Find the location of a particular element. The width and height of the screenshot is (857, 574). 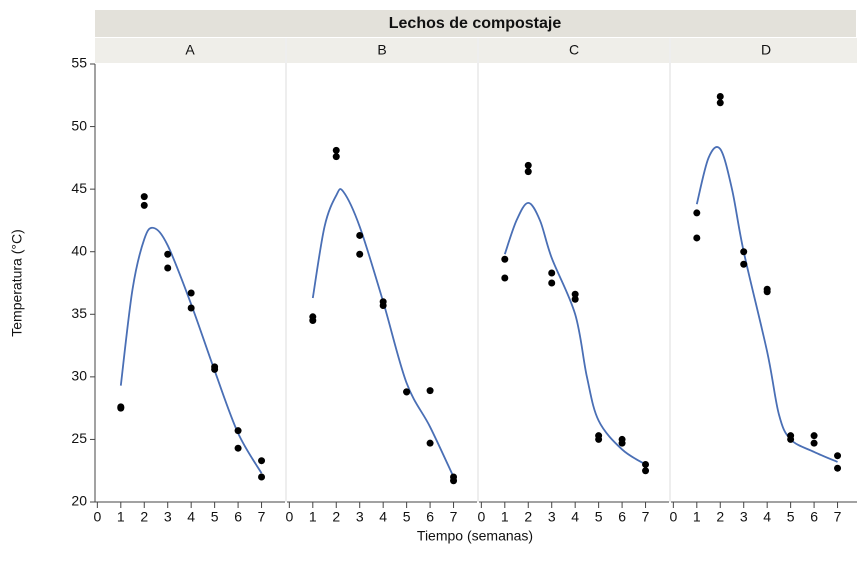

y-tick-label: 20 is located at coordinates (79, 501).